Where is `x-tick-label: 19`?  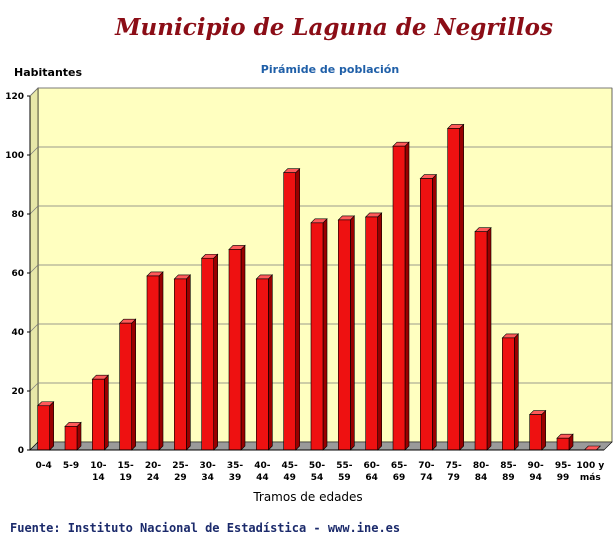 x-tick-label: 19 is located at coordinates (125, 478).